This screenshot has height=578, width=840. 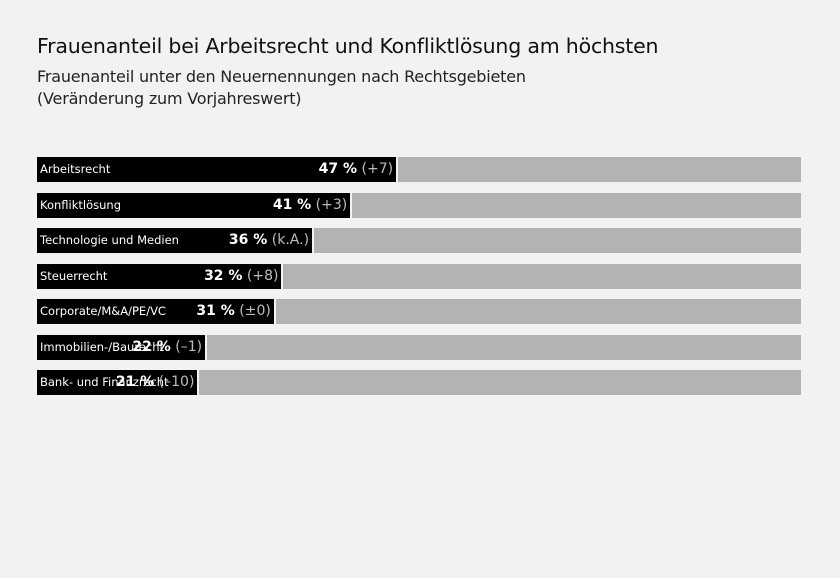 What do you see at coordinates (419, 347) in the screenshot?
I see `bar-row: Immobilien-/Baurecht 22 % (–1)` at bounding box center [419, 347].